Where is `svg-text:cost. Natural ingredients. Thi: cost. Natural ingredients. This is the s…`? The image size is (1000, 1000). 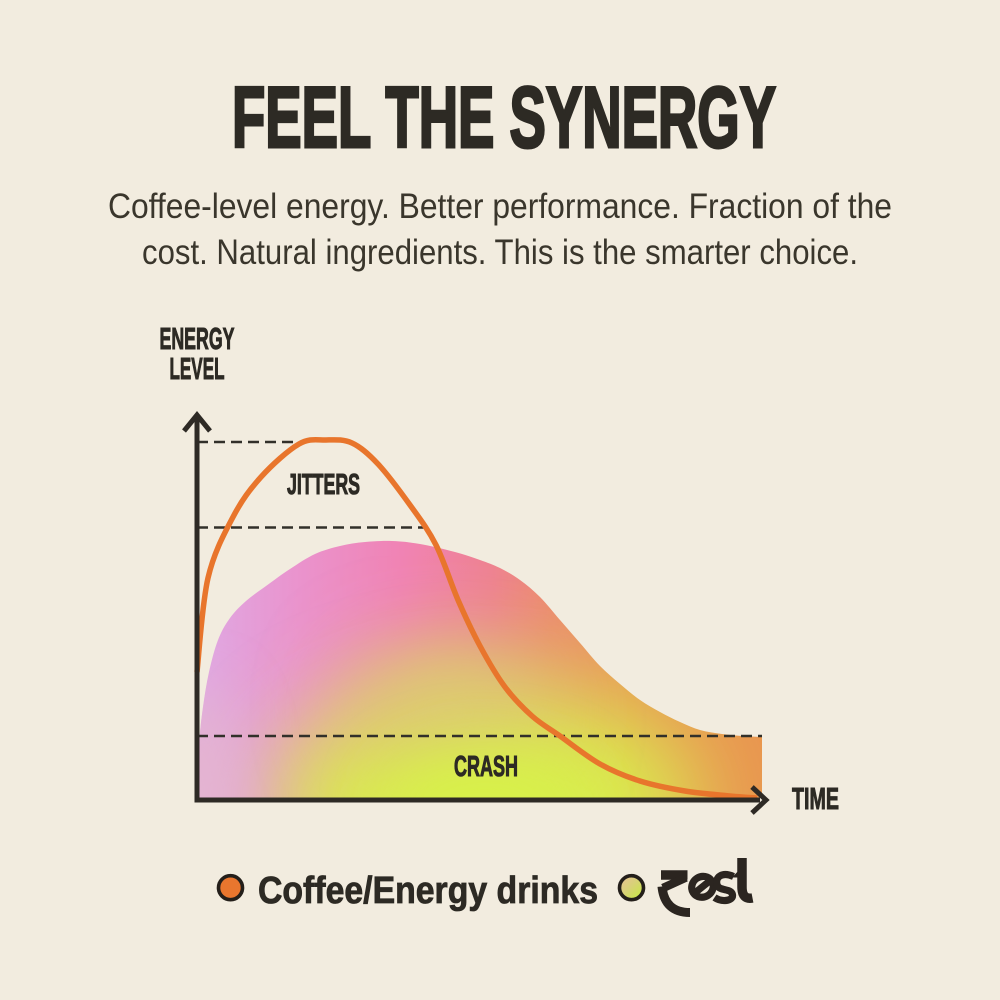
svg-text:cost. Natural ingredients. Thi: cost. Natural ingredients. This is the s… is located at coordinates (500, 252).